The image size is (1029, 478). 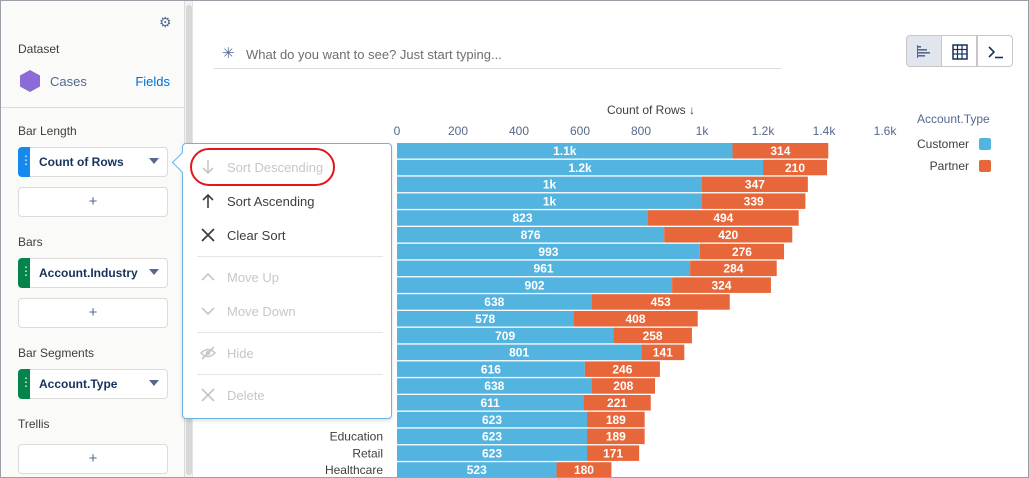 What do you see at coordinates (152, 81) in the screenshot?
I see `fields-link: Fields` at bounding box center [152, 81].